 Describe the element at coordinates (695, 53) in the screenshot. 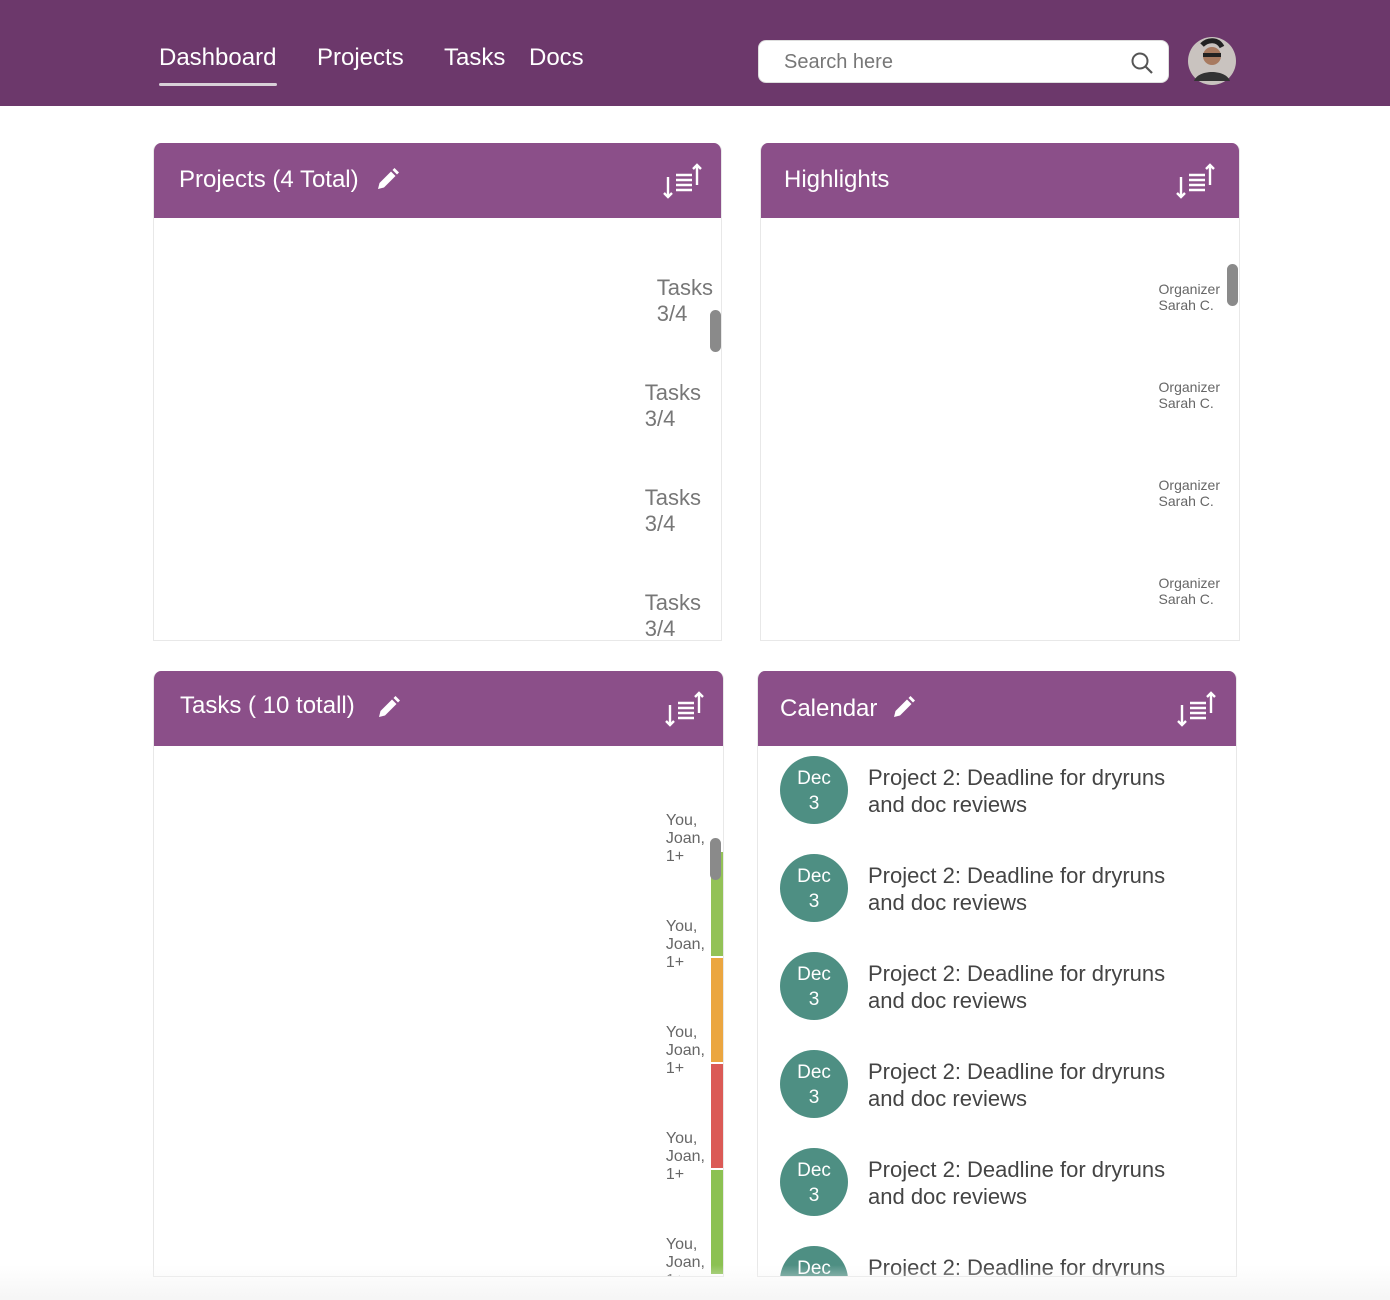

I see `top-bar: Dashboard Projects Tasks Docs Search here` at that location.